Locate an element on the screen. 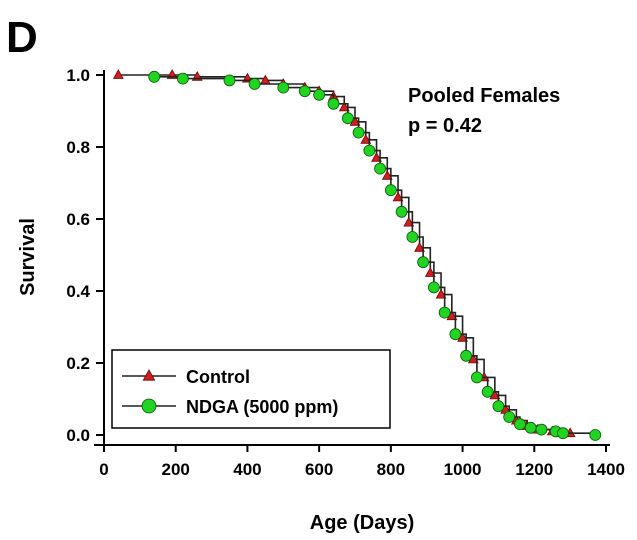 Image resolution: width=637 pixels, height=540 pixels. legend: Control NDGA (5000 ppm) is located at coordinates (251, 389).